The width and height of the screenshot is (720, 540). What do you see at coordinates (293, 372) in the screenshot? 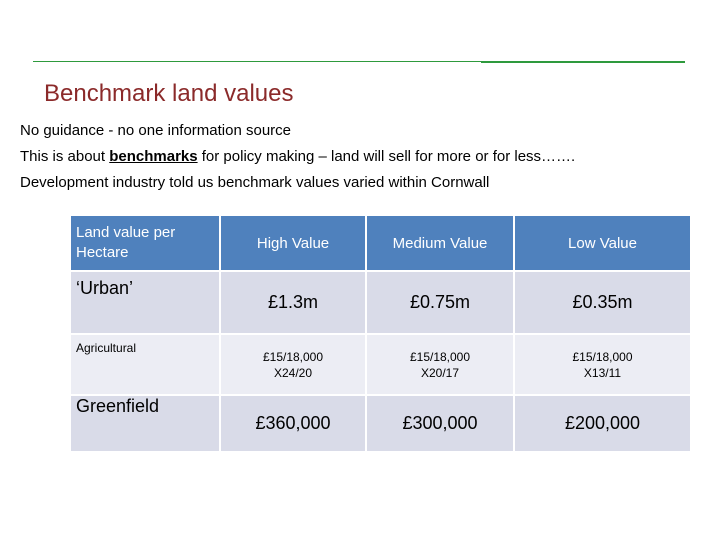
I see `agricultural-high-multiplier: X24/20` at bounding box center [293, 372].